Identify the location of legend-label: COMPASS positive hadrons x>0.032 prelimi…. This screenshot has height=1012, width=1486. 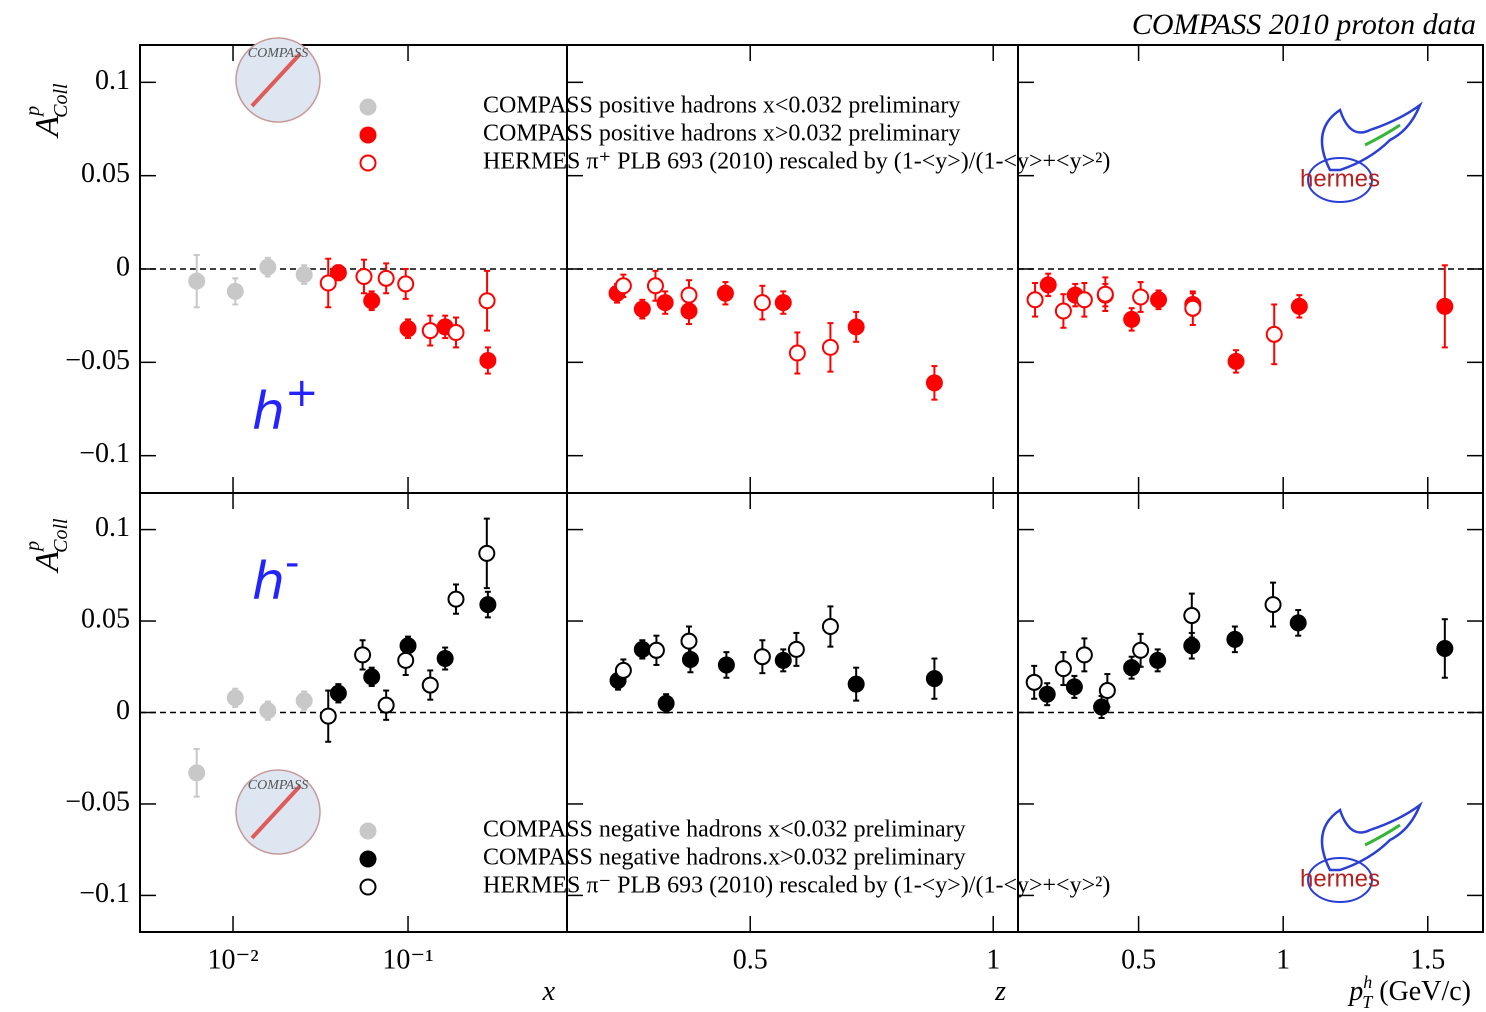
(721, 134).